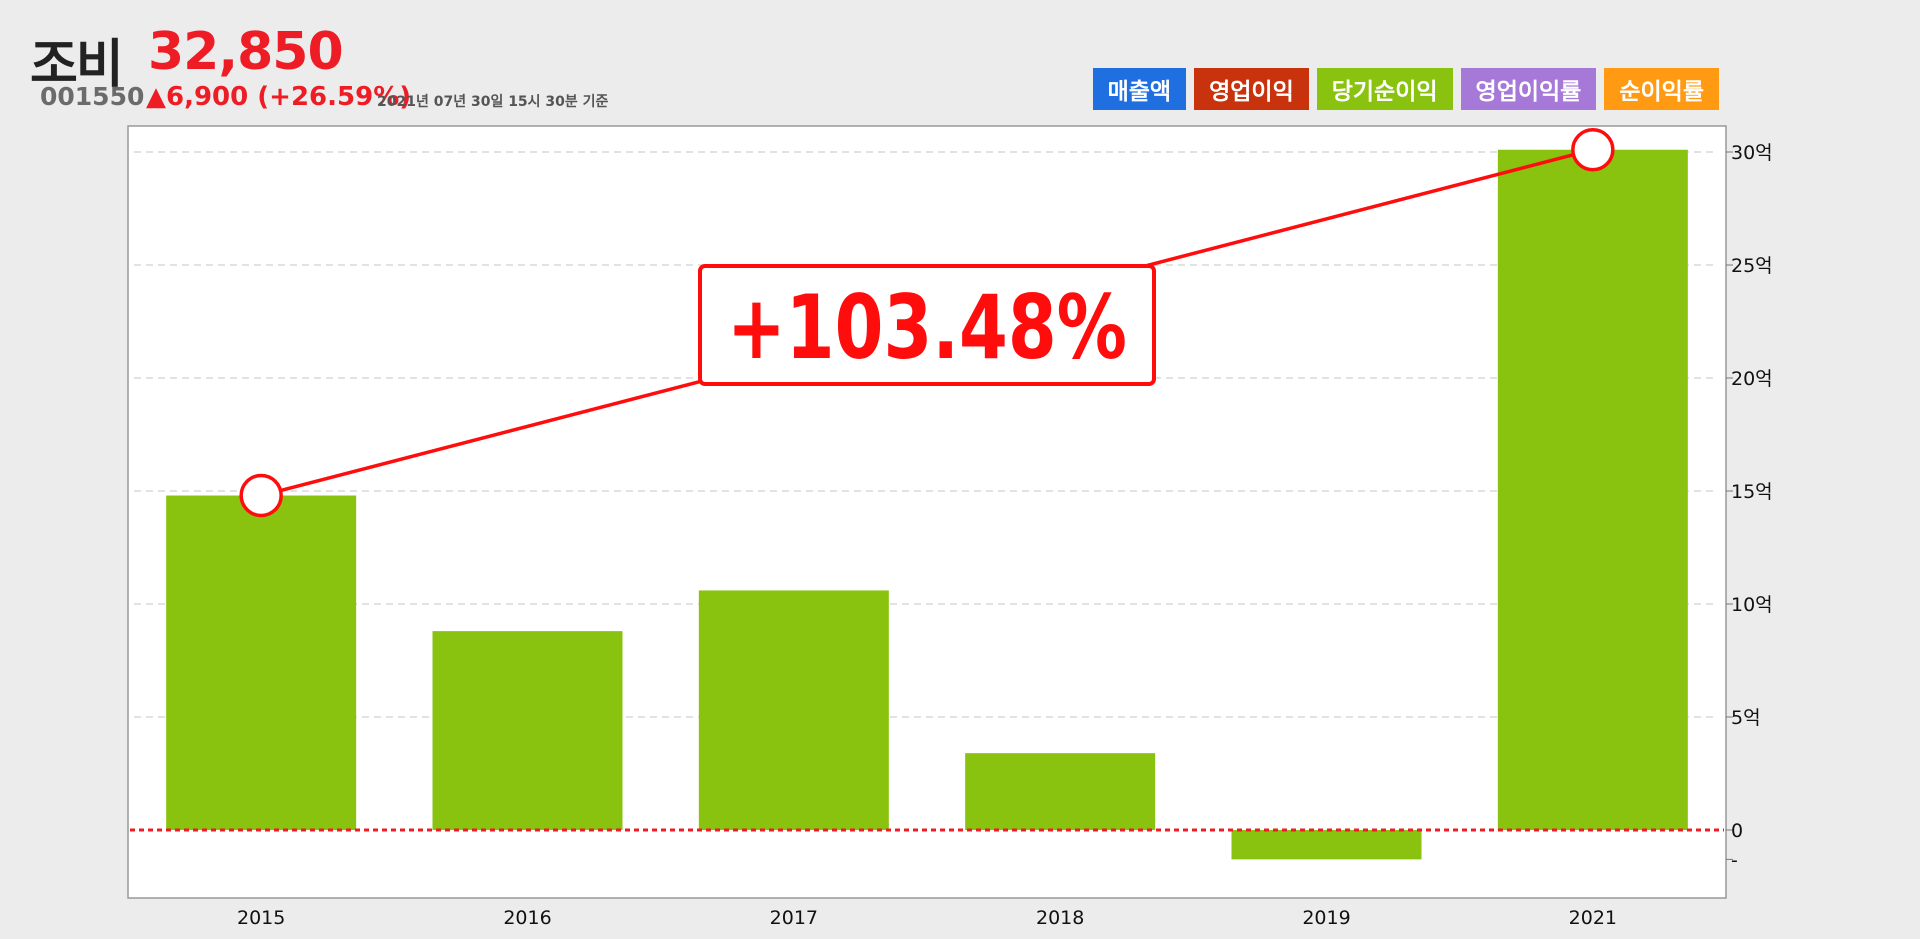 The height and width of the screenshot is (939, 1920). What do you see at coordinates (1060, 791) in the screenshot?
I see `bar-2018` at bounding box center [1060, 791].